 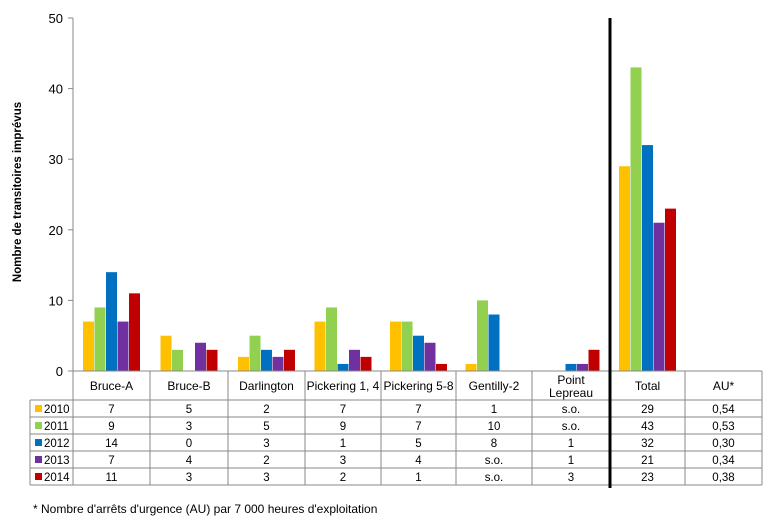 I want to click on category-label: Bruce-A, so click(x=111, y=386).